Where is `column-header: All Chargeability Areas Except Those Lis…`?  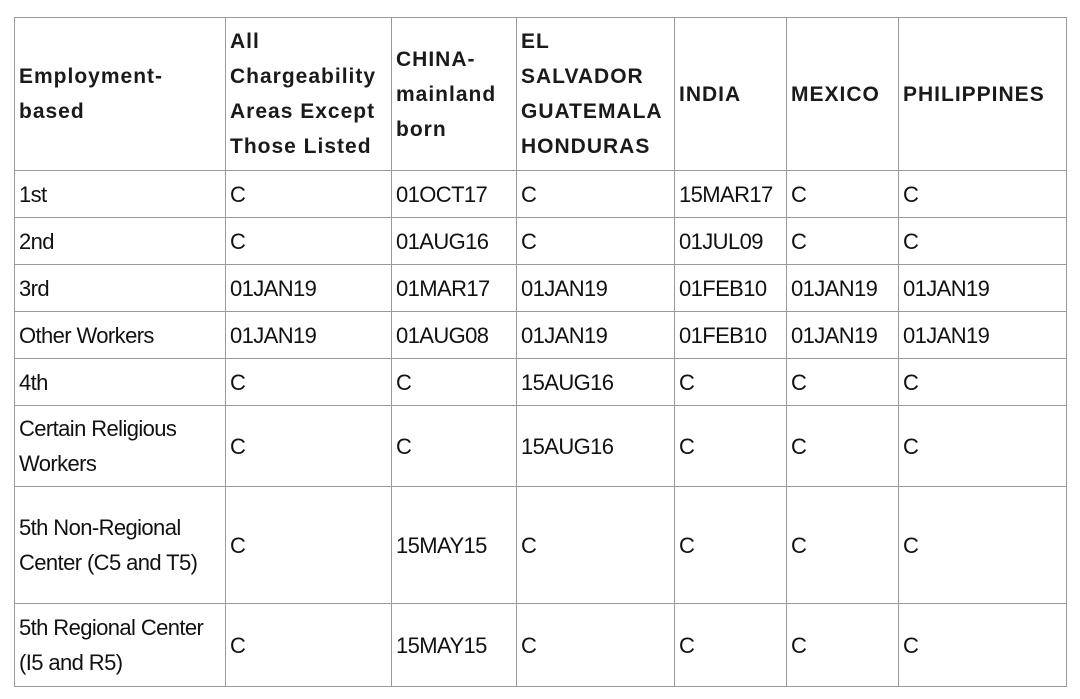 column-header: All Chargeability Areas Except Those Lis… is located at coordinates (308, 94).